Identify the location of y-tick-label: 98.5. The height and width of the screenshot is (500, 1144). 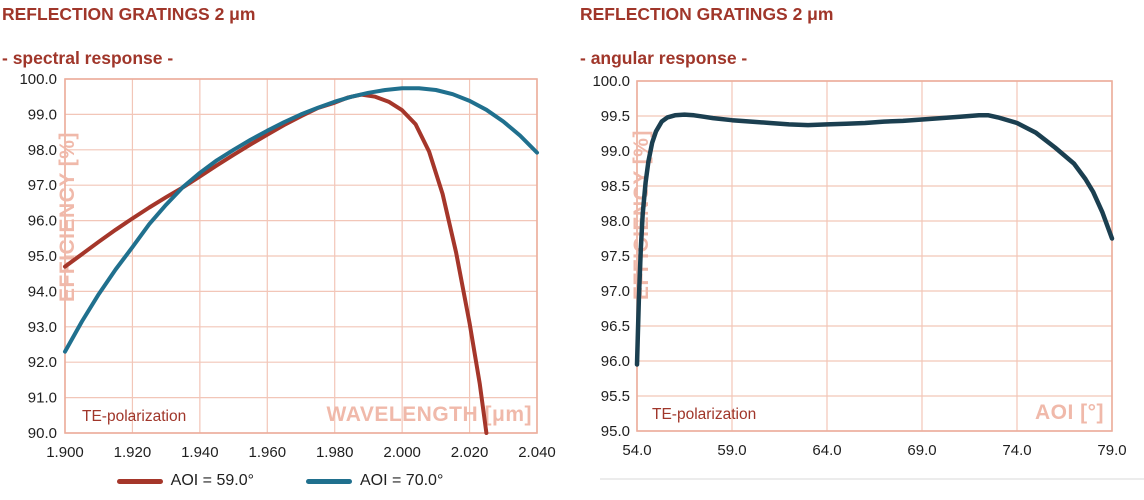
(615, 186).